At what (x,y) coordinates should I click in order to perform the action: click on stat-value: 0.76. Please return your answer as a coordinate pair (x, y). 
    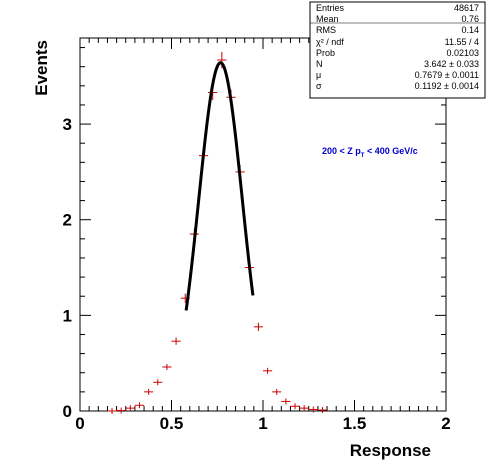
    Looking at the image, I should click on (470, 19).